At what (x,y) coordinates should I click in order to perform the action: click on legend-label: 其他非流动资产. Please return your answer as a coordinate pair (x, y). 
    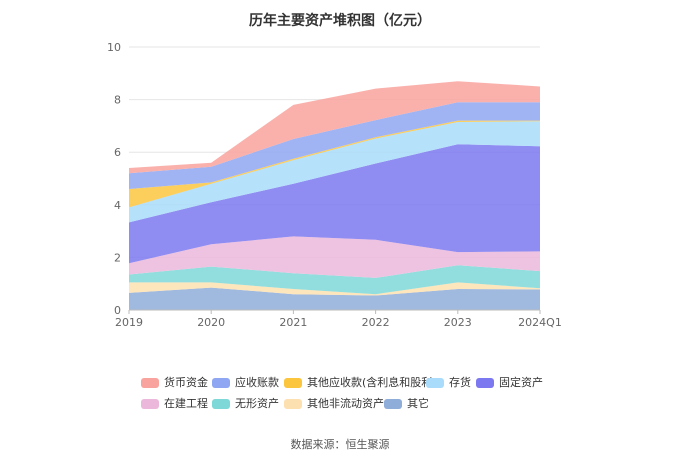
    Looking at the image, I should click on (345, 403).